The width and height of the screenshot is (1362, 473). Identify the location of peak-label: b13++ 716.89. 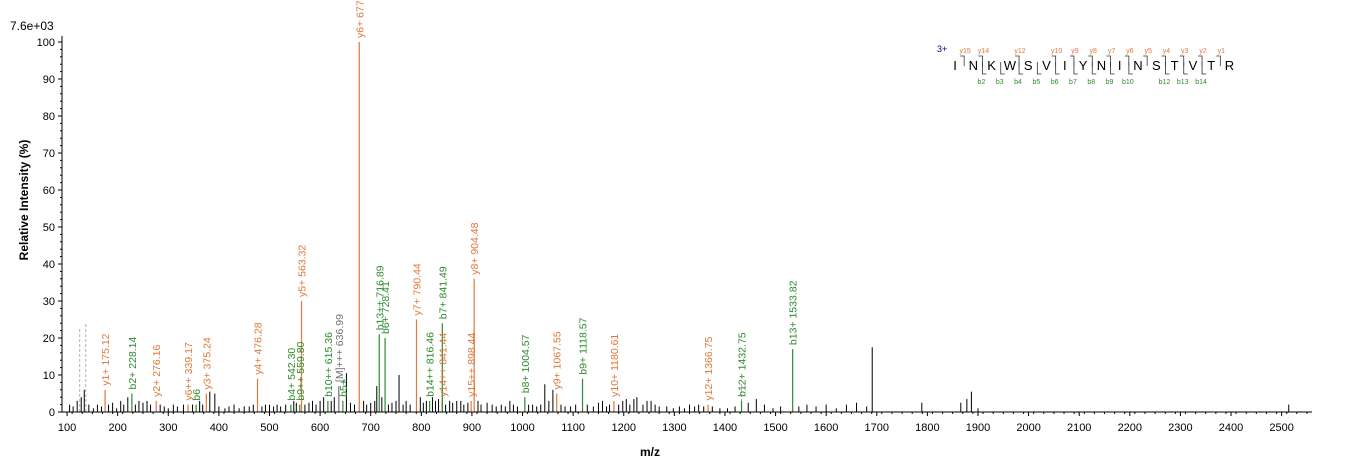
(380, 297).